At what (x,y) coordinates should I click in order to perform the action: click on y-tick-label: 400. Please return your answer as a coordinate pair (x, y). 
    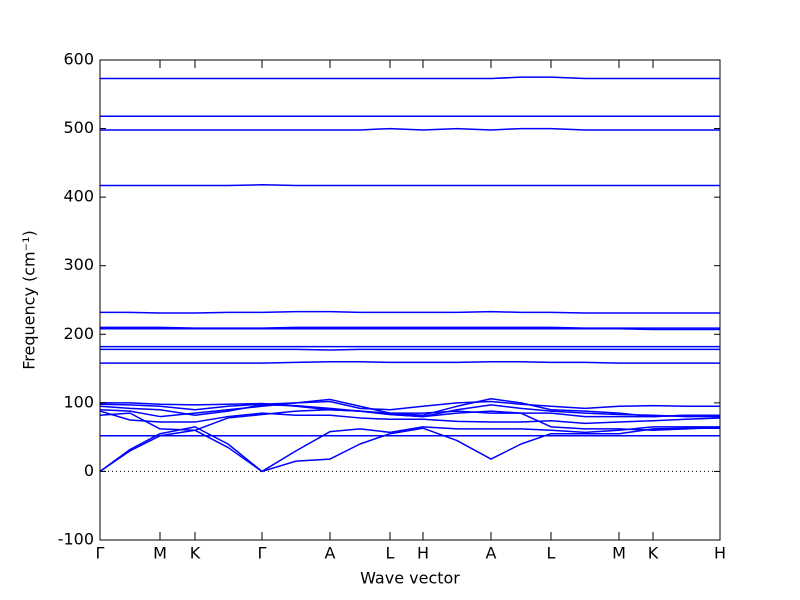
    Looking at the image, I should click on (78, 196).